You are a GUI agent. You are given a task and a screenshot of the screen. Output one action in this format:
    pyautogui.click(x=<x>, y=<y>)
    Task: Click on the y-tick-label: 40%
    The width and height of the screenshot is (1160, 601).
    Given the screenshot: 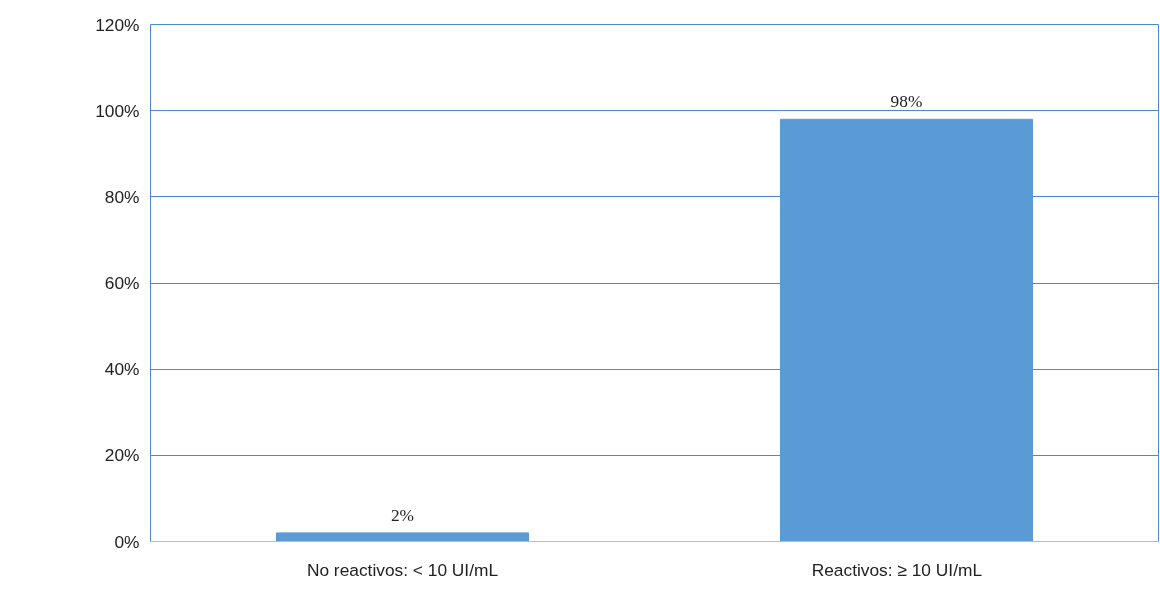 What is the action you would take?
    pyautogui.click(x=122, y=369)
    